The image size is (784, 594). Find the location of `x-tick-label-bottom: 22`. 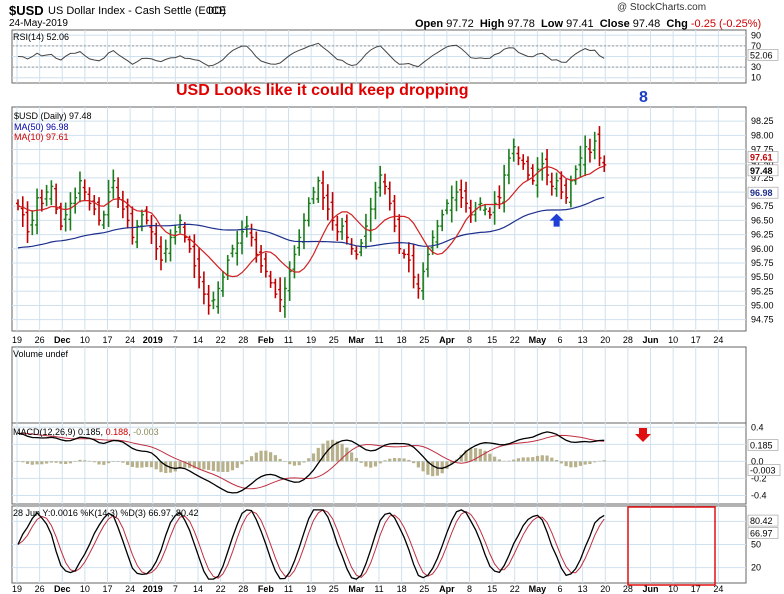

x-tick-label-bottom: 22 is located at coordinates (221, 589).